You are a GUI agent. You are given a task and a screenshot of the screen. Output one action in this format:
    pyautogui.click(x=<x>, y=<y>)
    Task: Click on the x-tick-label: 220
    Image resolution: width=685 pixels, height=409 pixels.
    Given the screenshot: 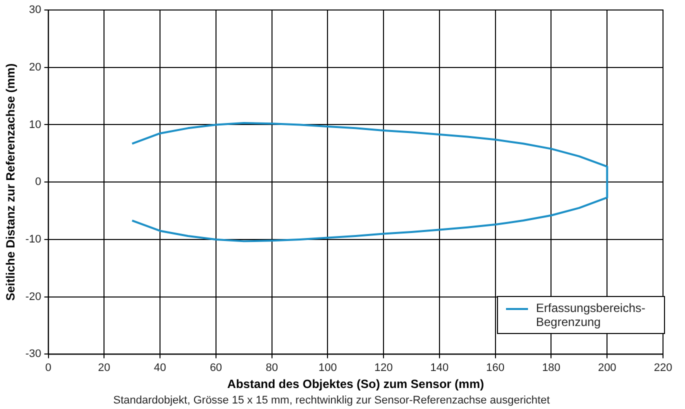 What is the action you would take?
    pyautogui.click(x=663, y=368)
    